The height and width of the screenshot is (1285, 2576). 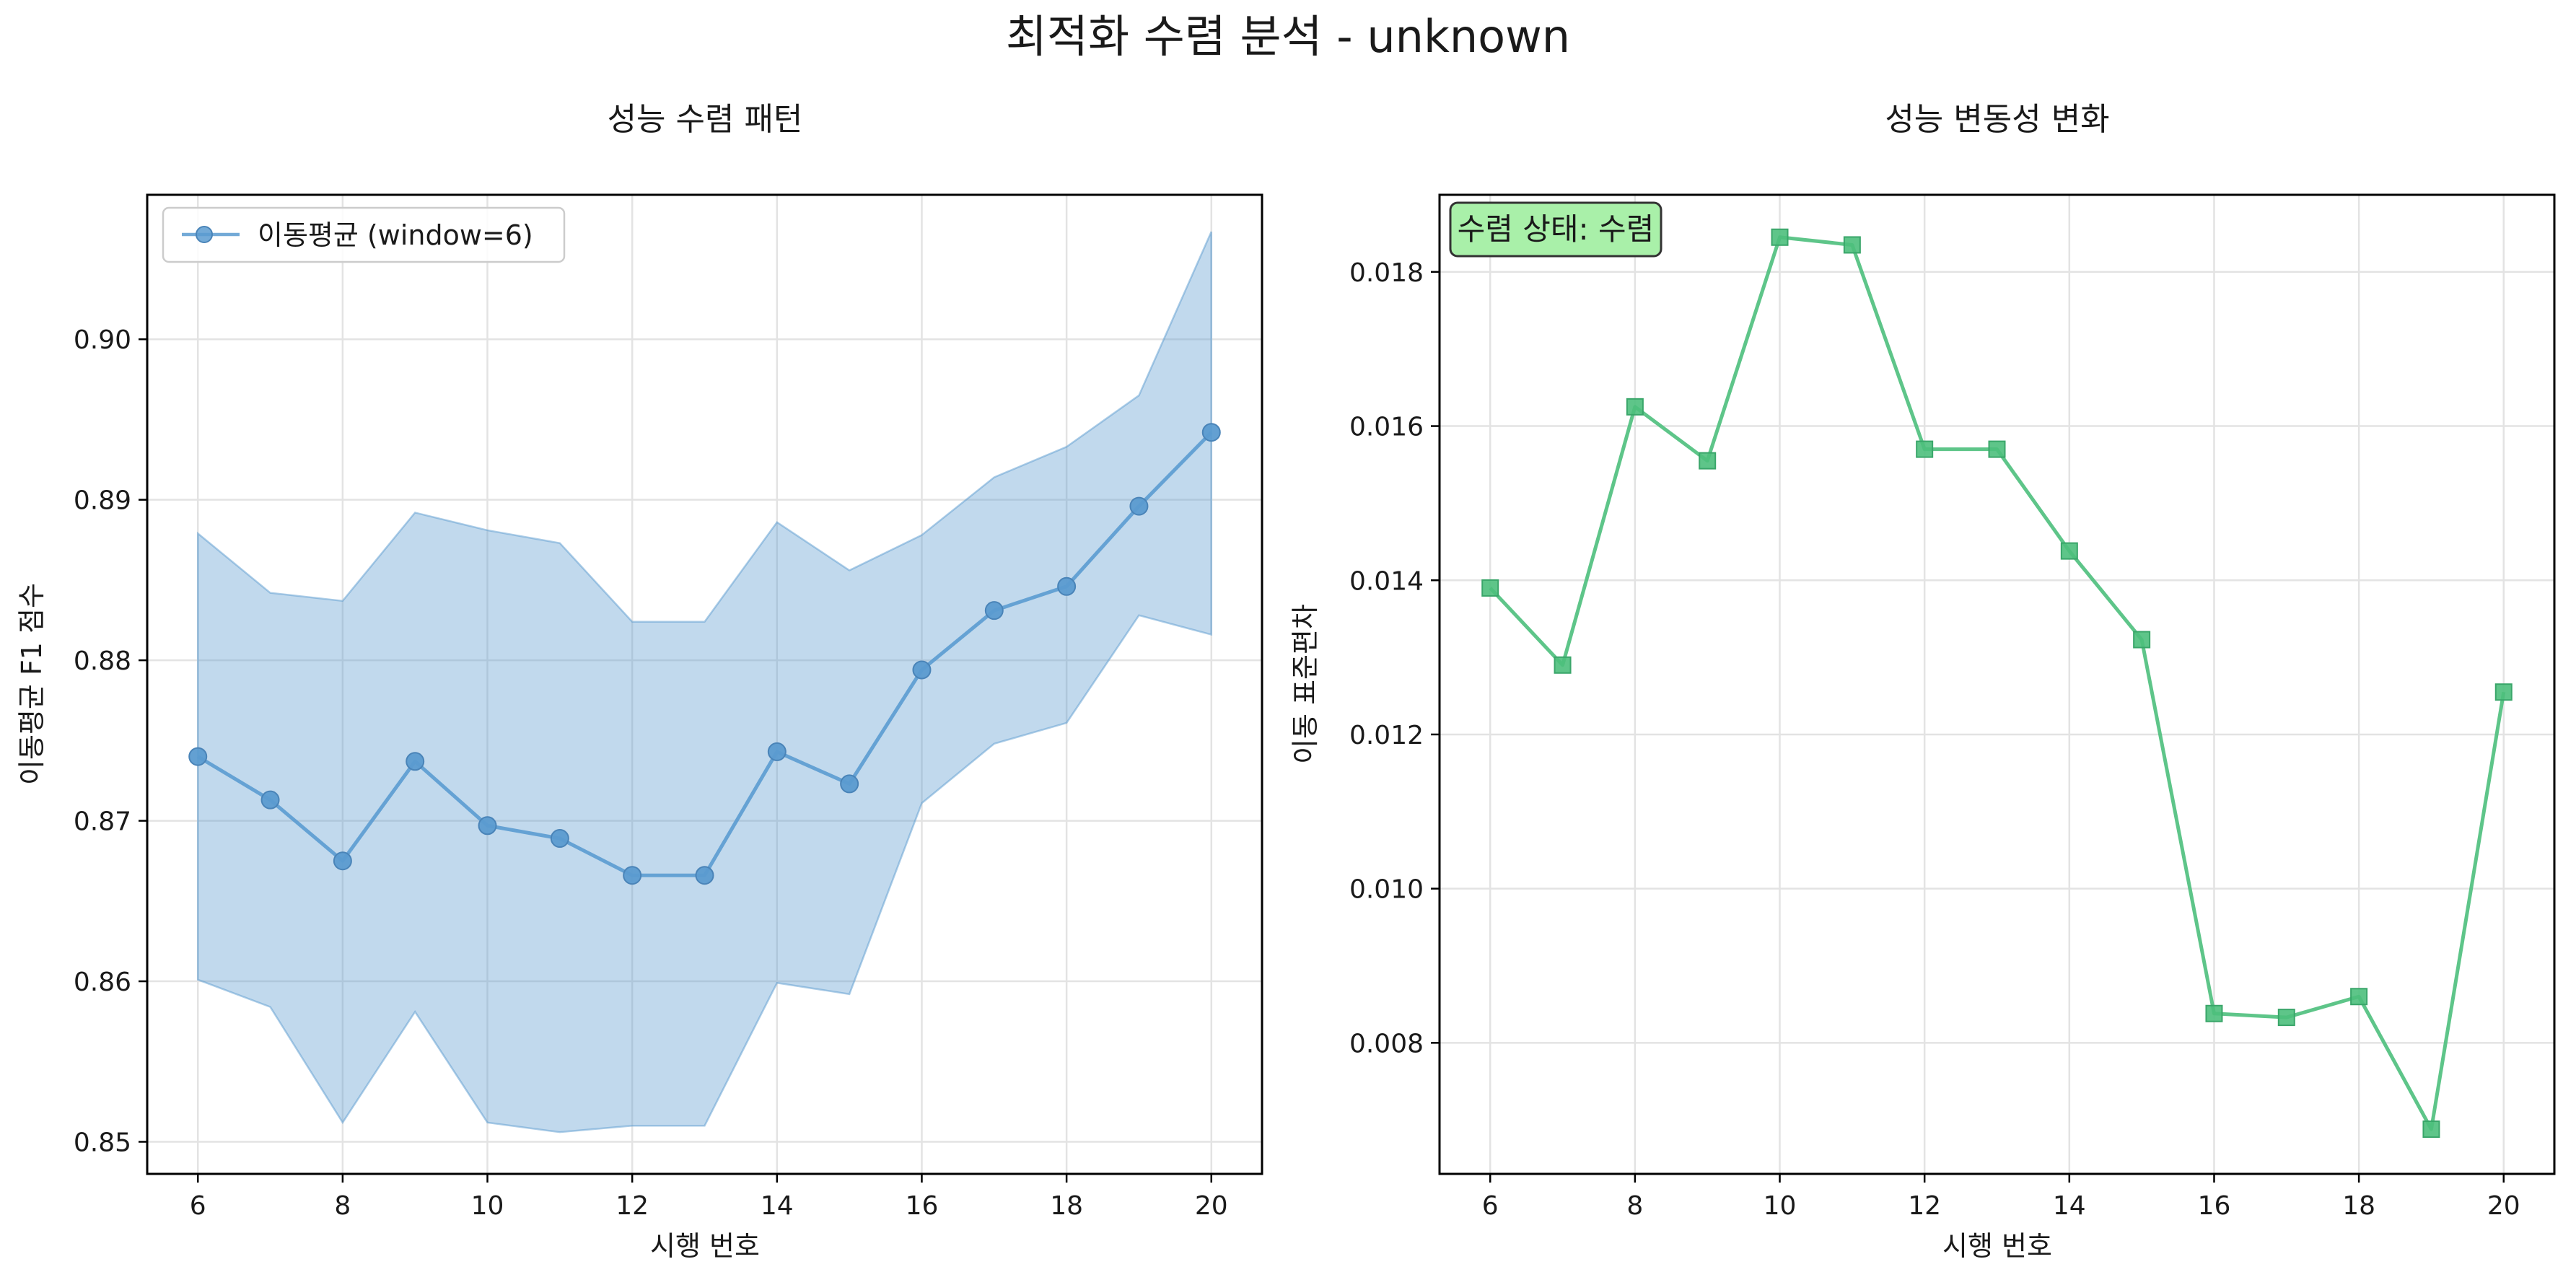 I want to click on y-tick-label: 0.87, so click(x=103, y=822).